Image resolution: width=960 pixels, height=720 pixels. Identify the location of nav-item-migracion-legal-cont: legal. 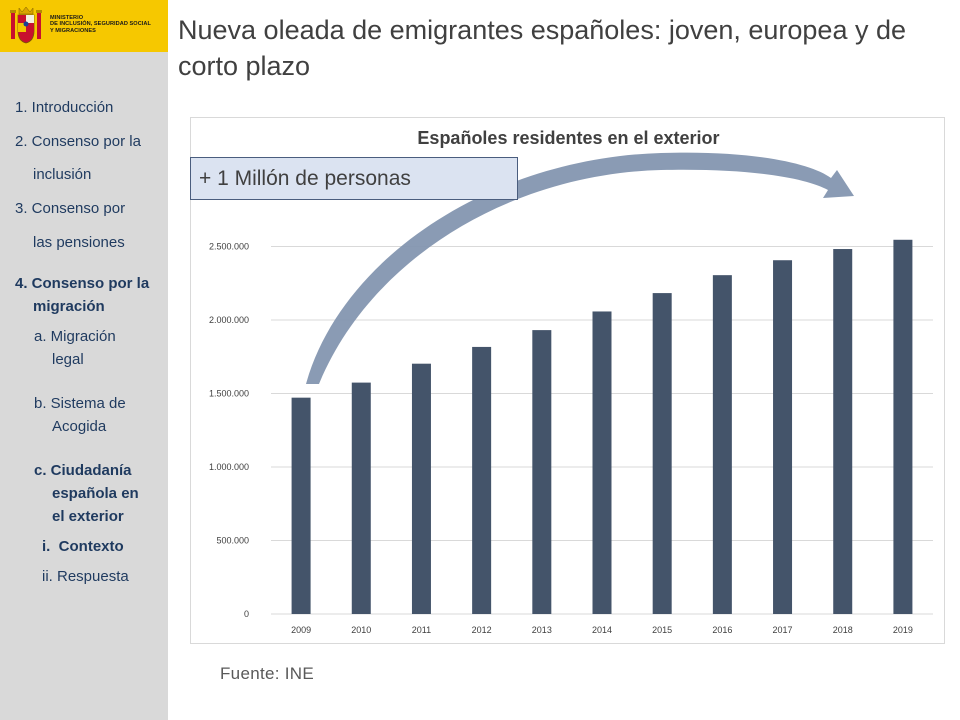
(68, 359).